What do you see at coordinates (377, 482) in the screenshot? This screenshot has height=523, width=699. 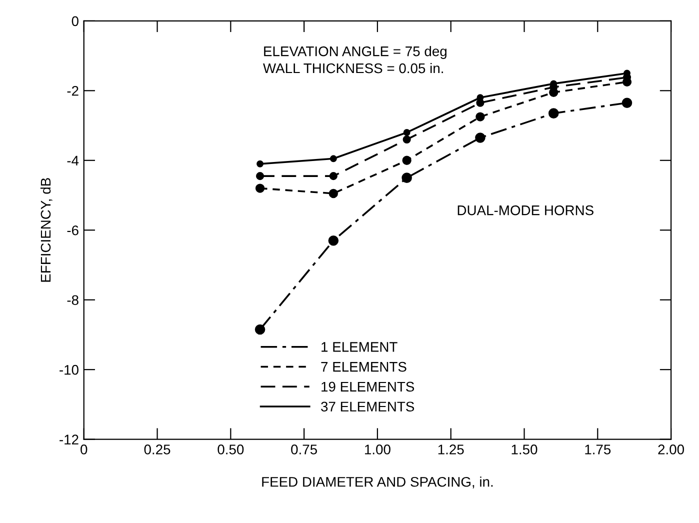 I see `x-axis-title: FEED DIAMETER AND SPACING, in.` at bounding box center [377, 482].